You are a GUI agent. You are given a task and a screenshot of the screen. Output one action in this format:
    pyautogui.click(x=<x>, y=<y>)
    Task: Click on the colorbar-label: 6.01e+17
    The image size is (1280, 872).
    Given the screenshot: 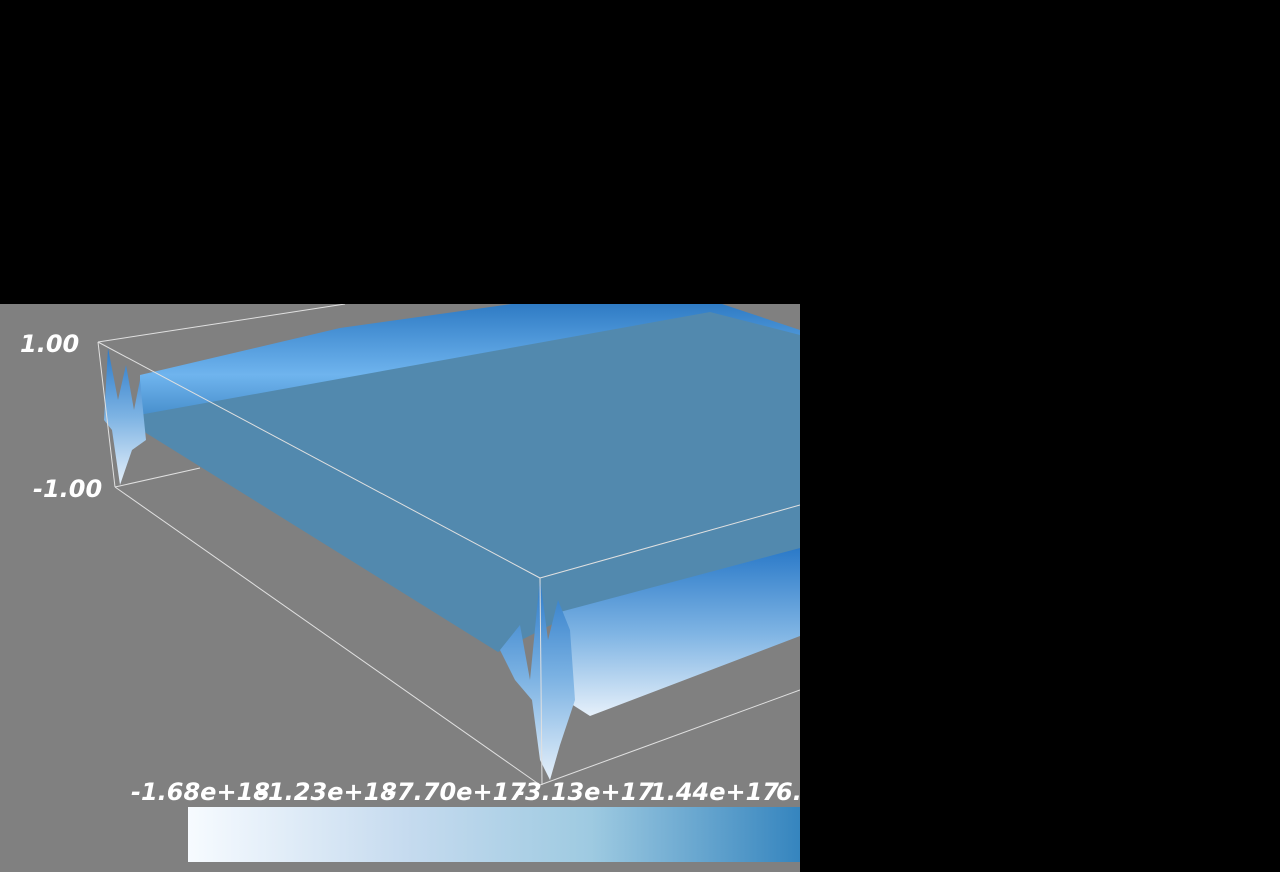 What is the action you would take?
    pyautogui.click(x=840, y=792)
    